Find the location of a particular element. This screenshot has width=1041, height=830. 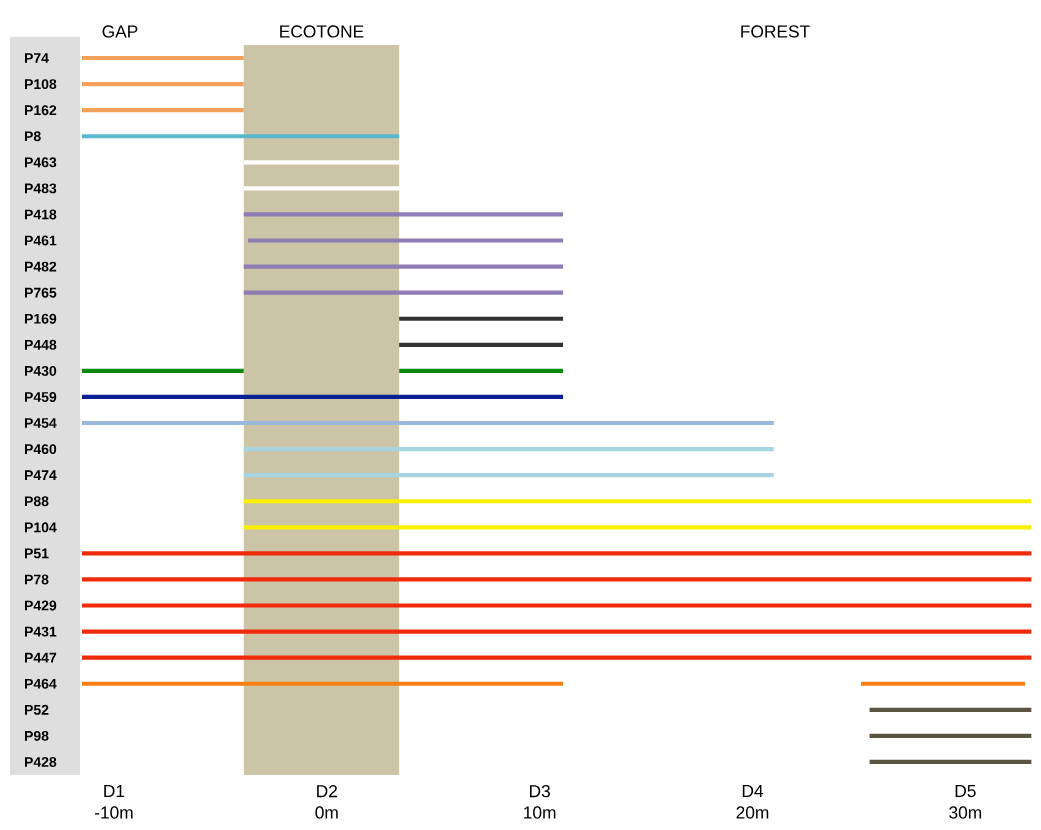

y-tick-label: P104 is located at coordinates (40, 527).